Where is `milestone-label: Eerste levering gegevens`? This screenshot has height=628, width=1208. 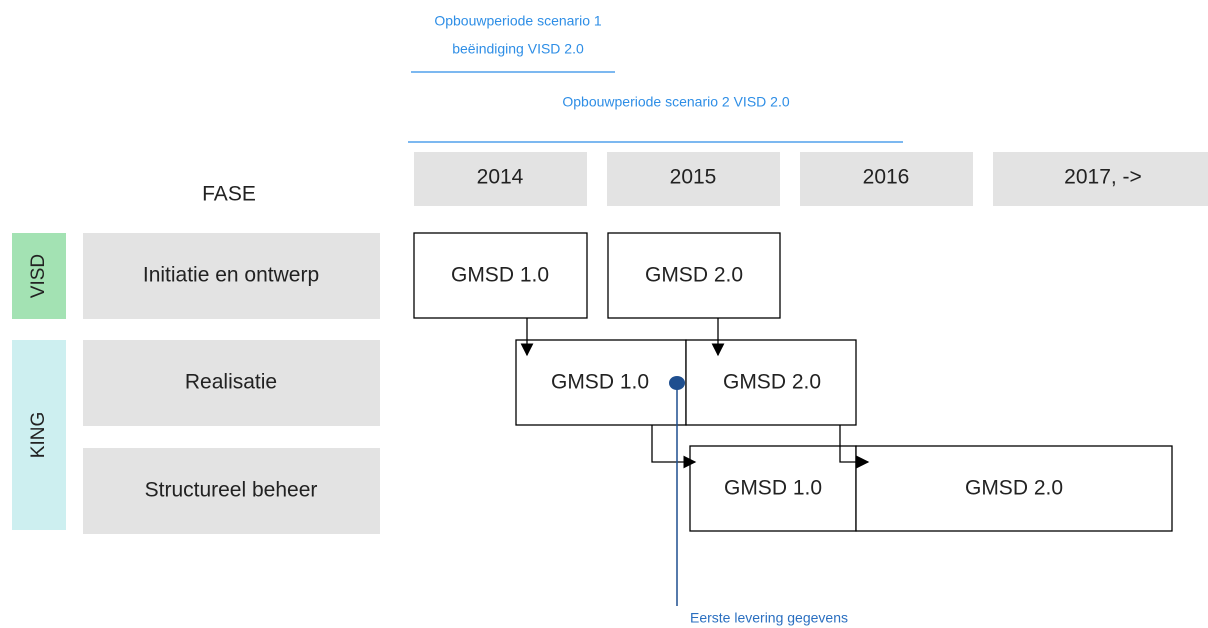 milestone-label: Eerste levering gegevens is located at coordinates (769, 618).